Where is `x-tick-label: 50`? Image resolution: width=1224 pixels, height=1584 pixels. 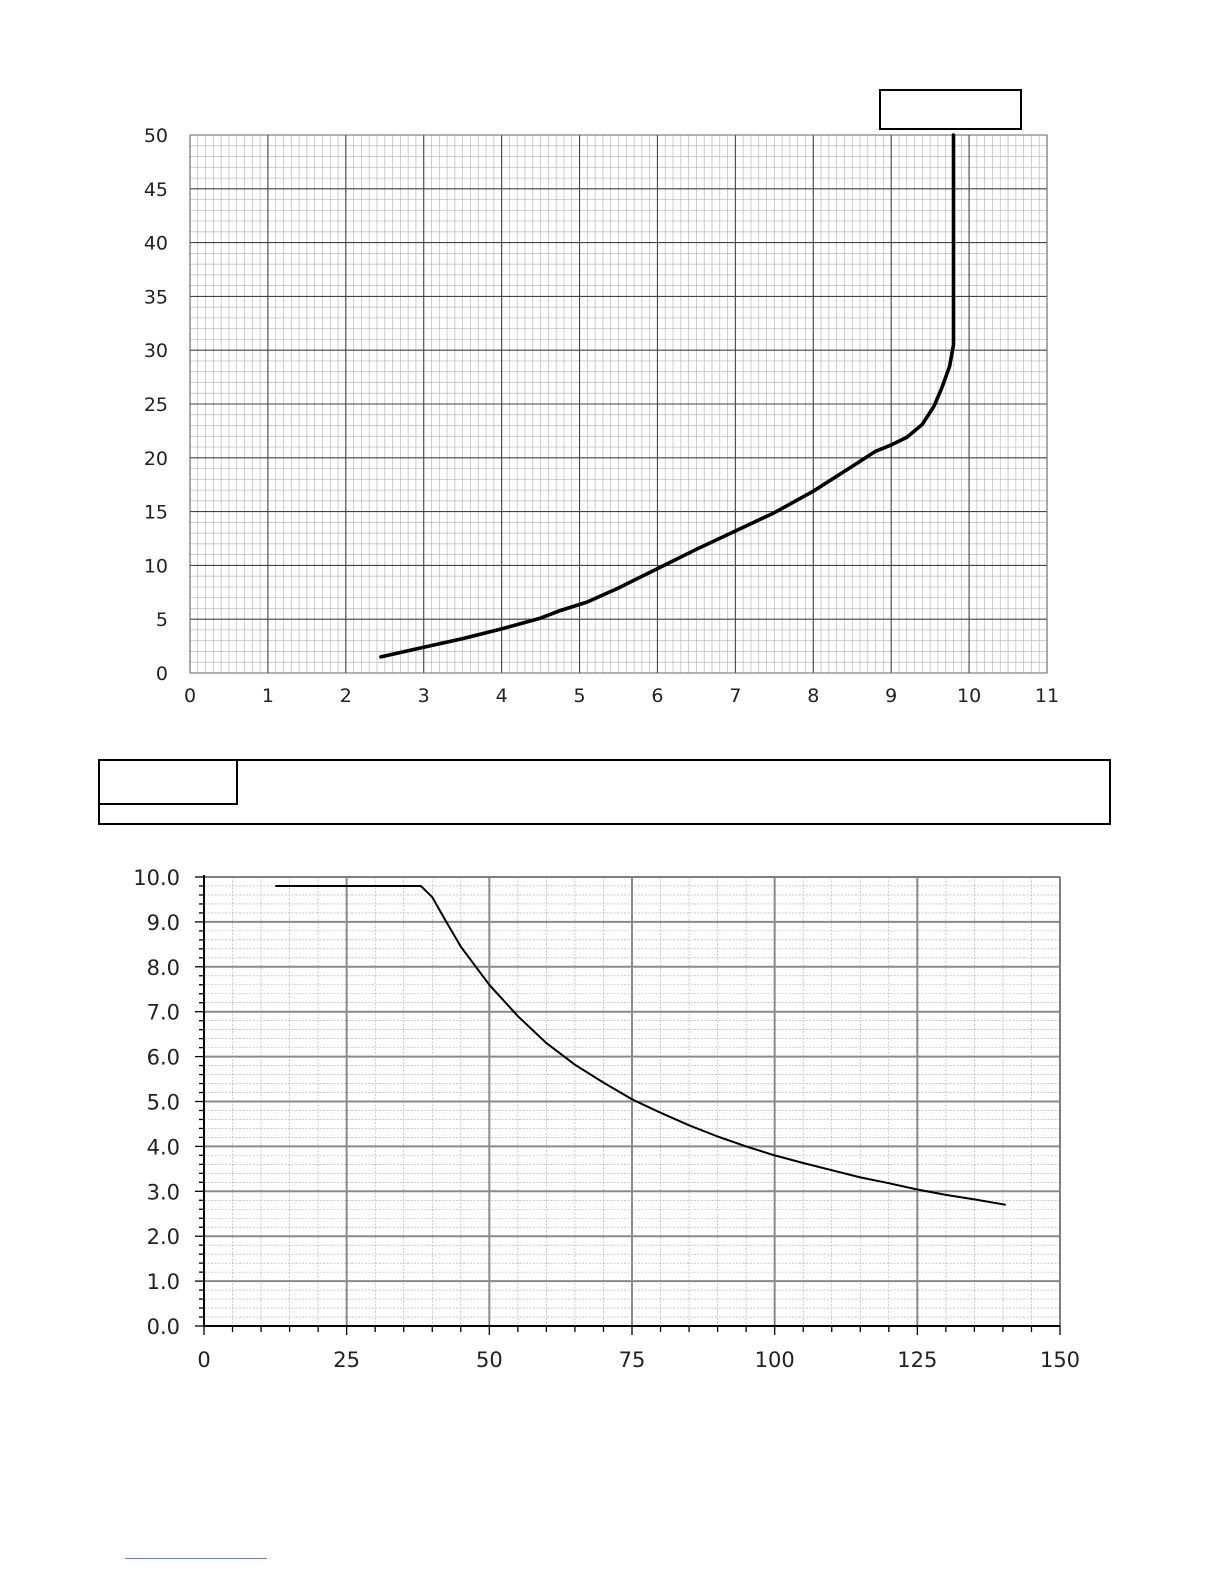 x-tick-label: 50 is located at coordinates (489, 1360).